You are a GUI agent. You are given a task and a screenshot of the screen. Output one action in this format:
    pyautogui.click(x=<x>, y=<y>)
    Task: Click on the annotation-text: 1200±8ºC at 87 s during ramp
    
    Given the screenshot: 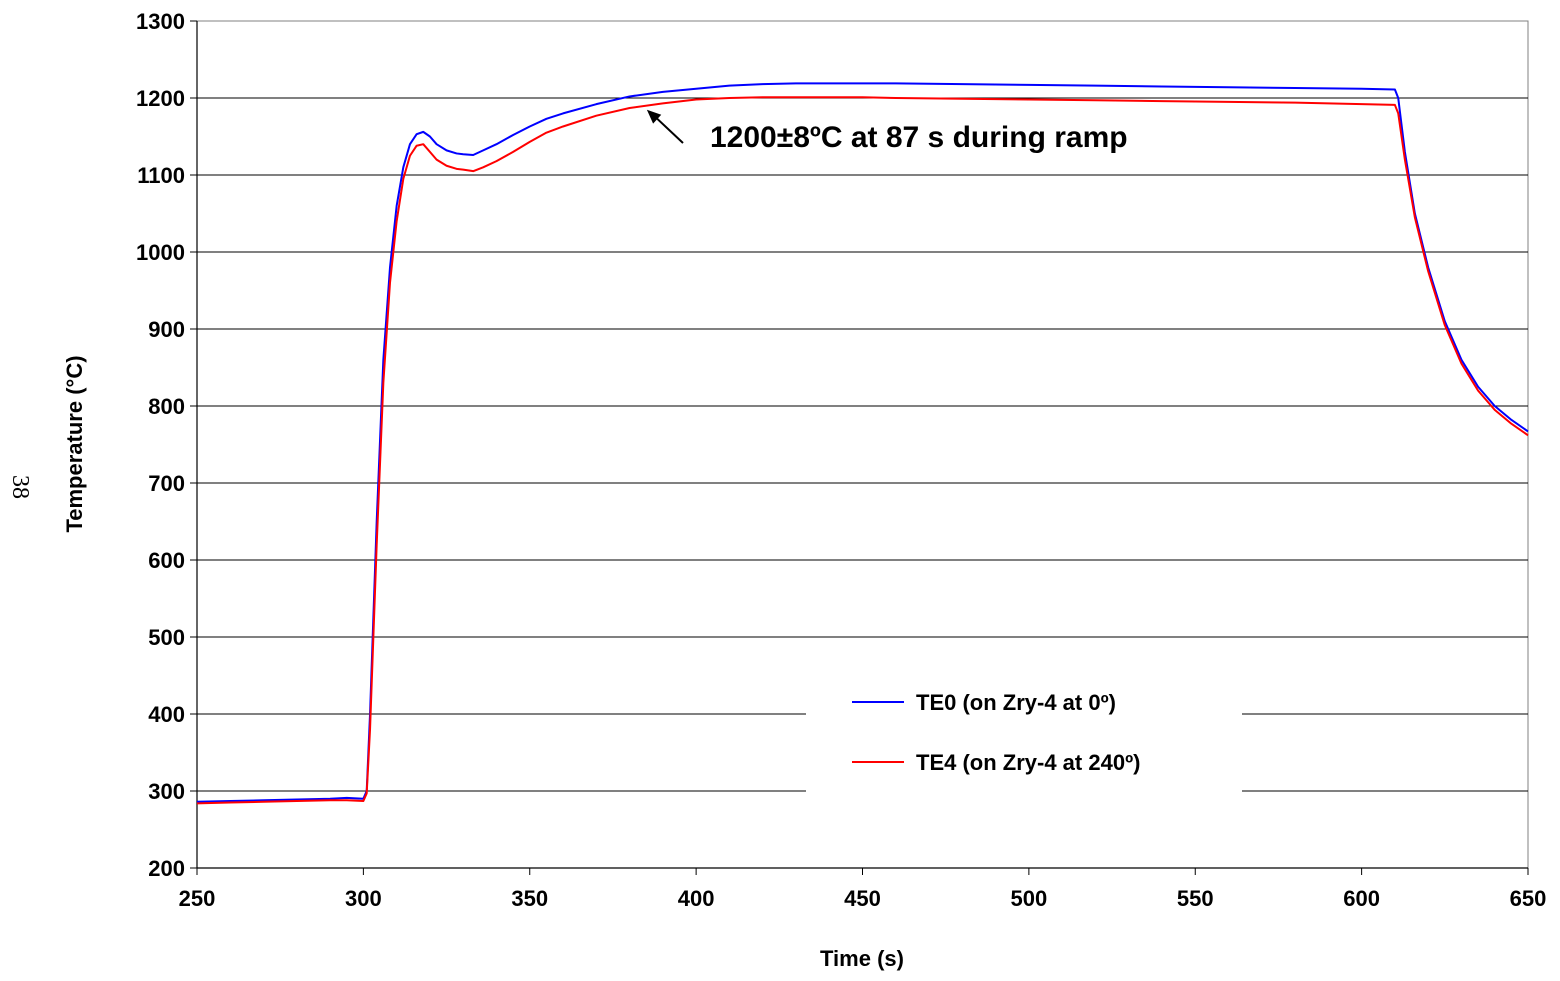 What is the action you would take?
    pyautogui.click(x=919, y=137)
    